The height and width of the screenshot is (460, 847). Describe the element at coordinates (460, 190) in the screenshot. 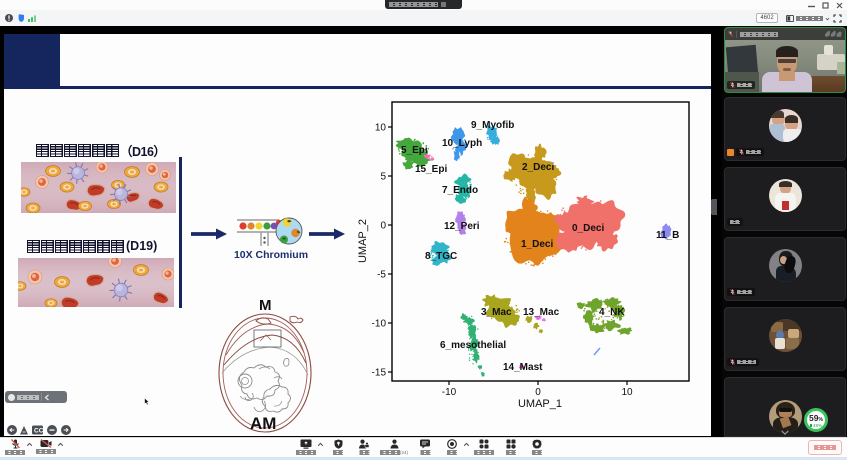

I see `svg-text: 7_Endo` at that location.